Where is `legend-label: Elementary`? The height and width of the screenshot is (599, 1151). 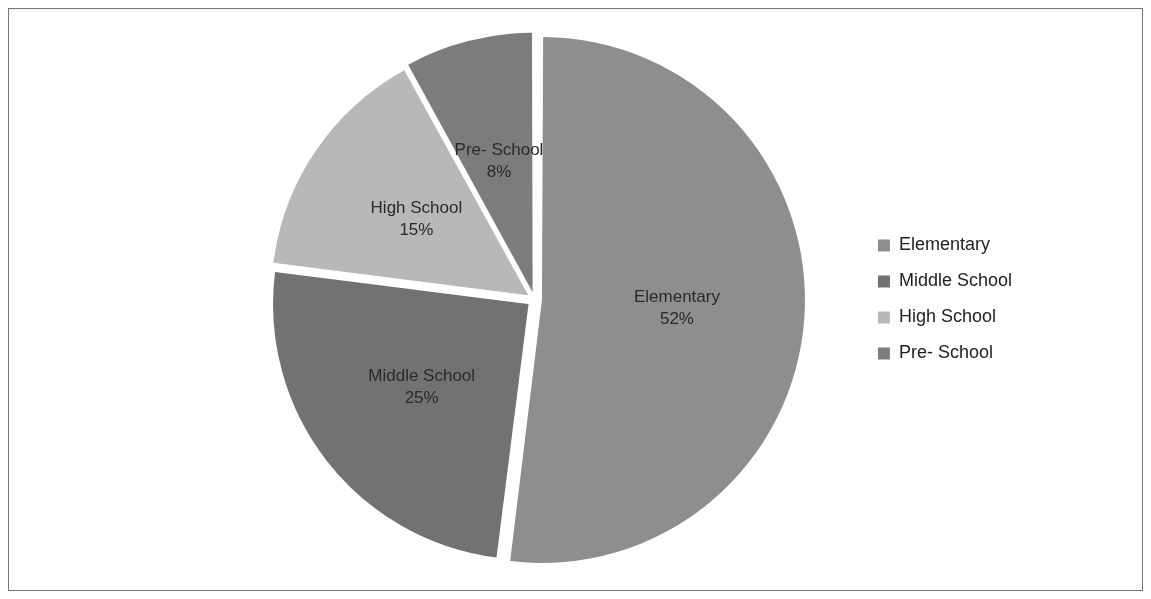
legend-label: Elementary is located at coordinates (944, 244).